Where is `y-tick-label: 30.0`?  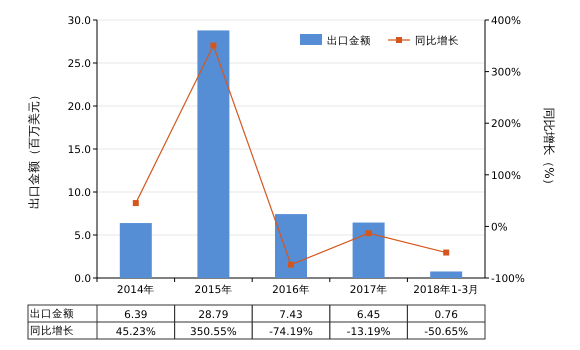
y-tick-label: 30.0 is located at coordinates (79, 21).